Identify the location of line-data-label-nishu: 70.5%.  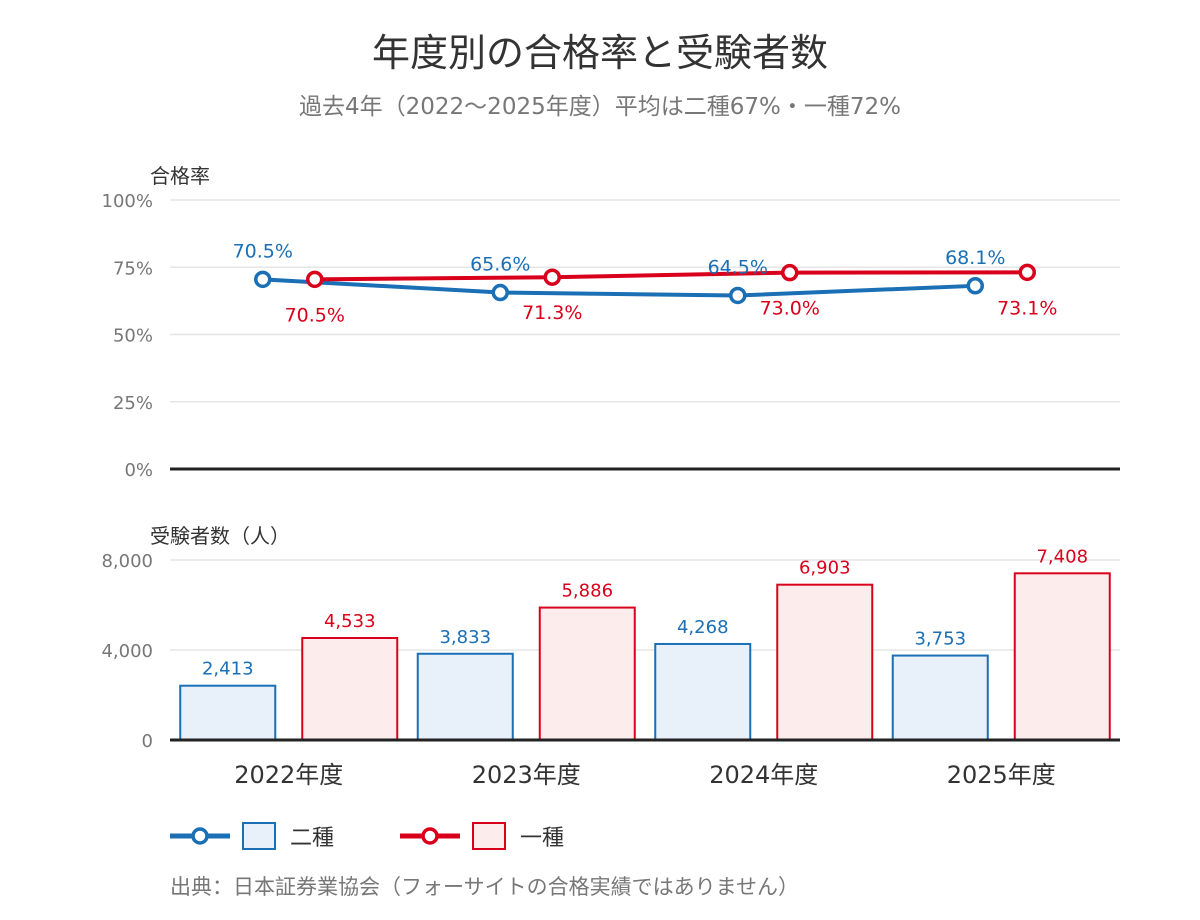
(263, 251).